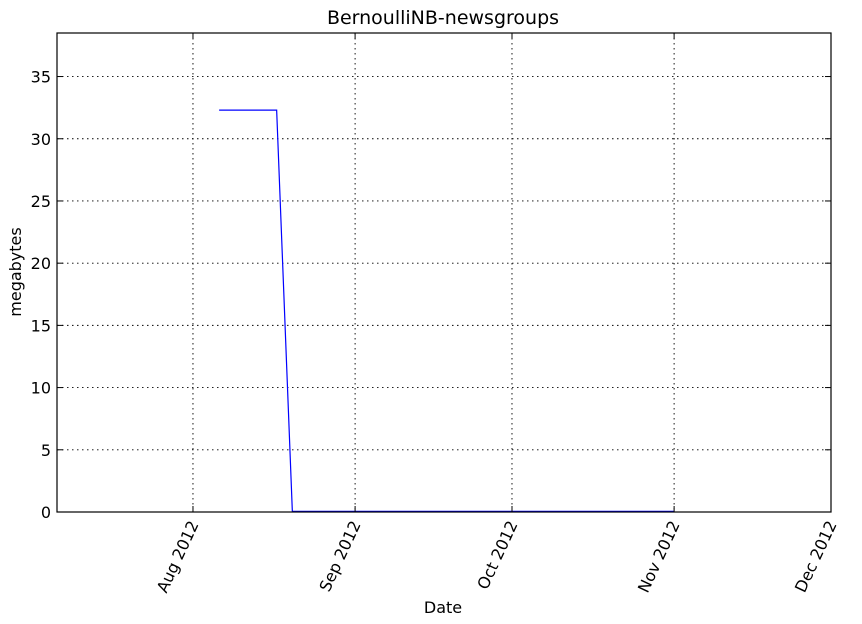  Describe the element at coordinates (41, 77) in the screenshot. I see `y-tick-label: 35` at that location.